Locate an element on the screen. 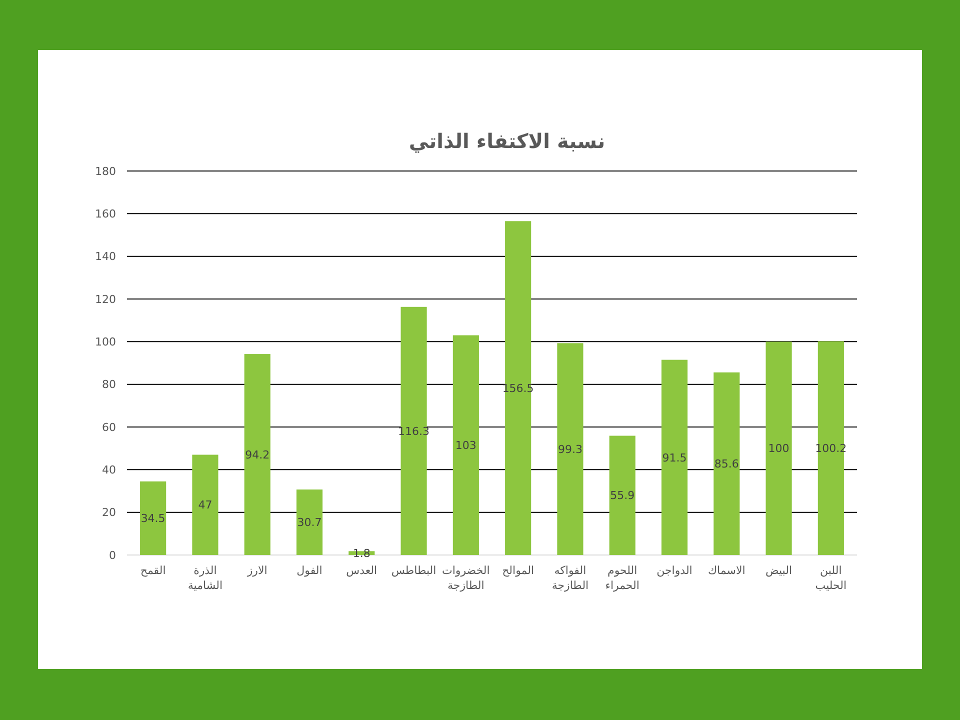  y-tick-label: 60 is located at coordinates (109, 427).